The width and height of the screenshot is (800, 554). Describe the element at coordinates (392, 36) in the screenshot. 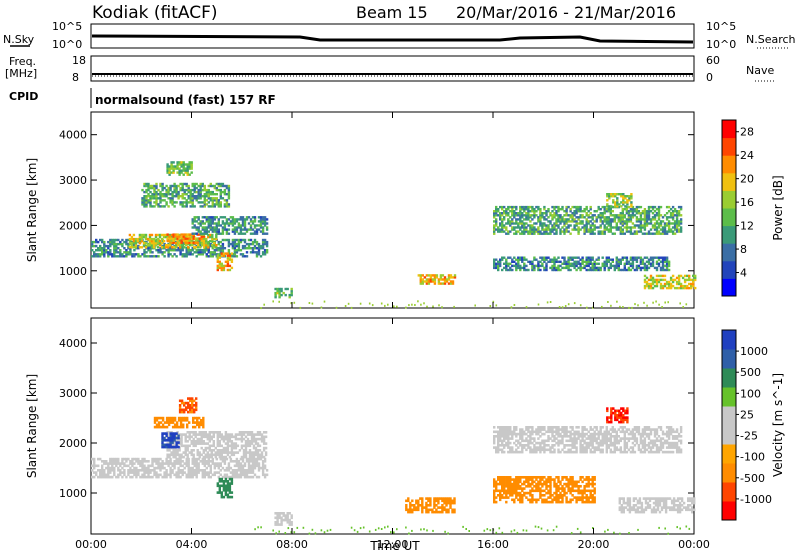

I see `noise-strip-frame` at that location.